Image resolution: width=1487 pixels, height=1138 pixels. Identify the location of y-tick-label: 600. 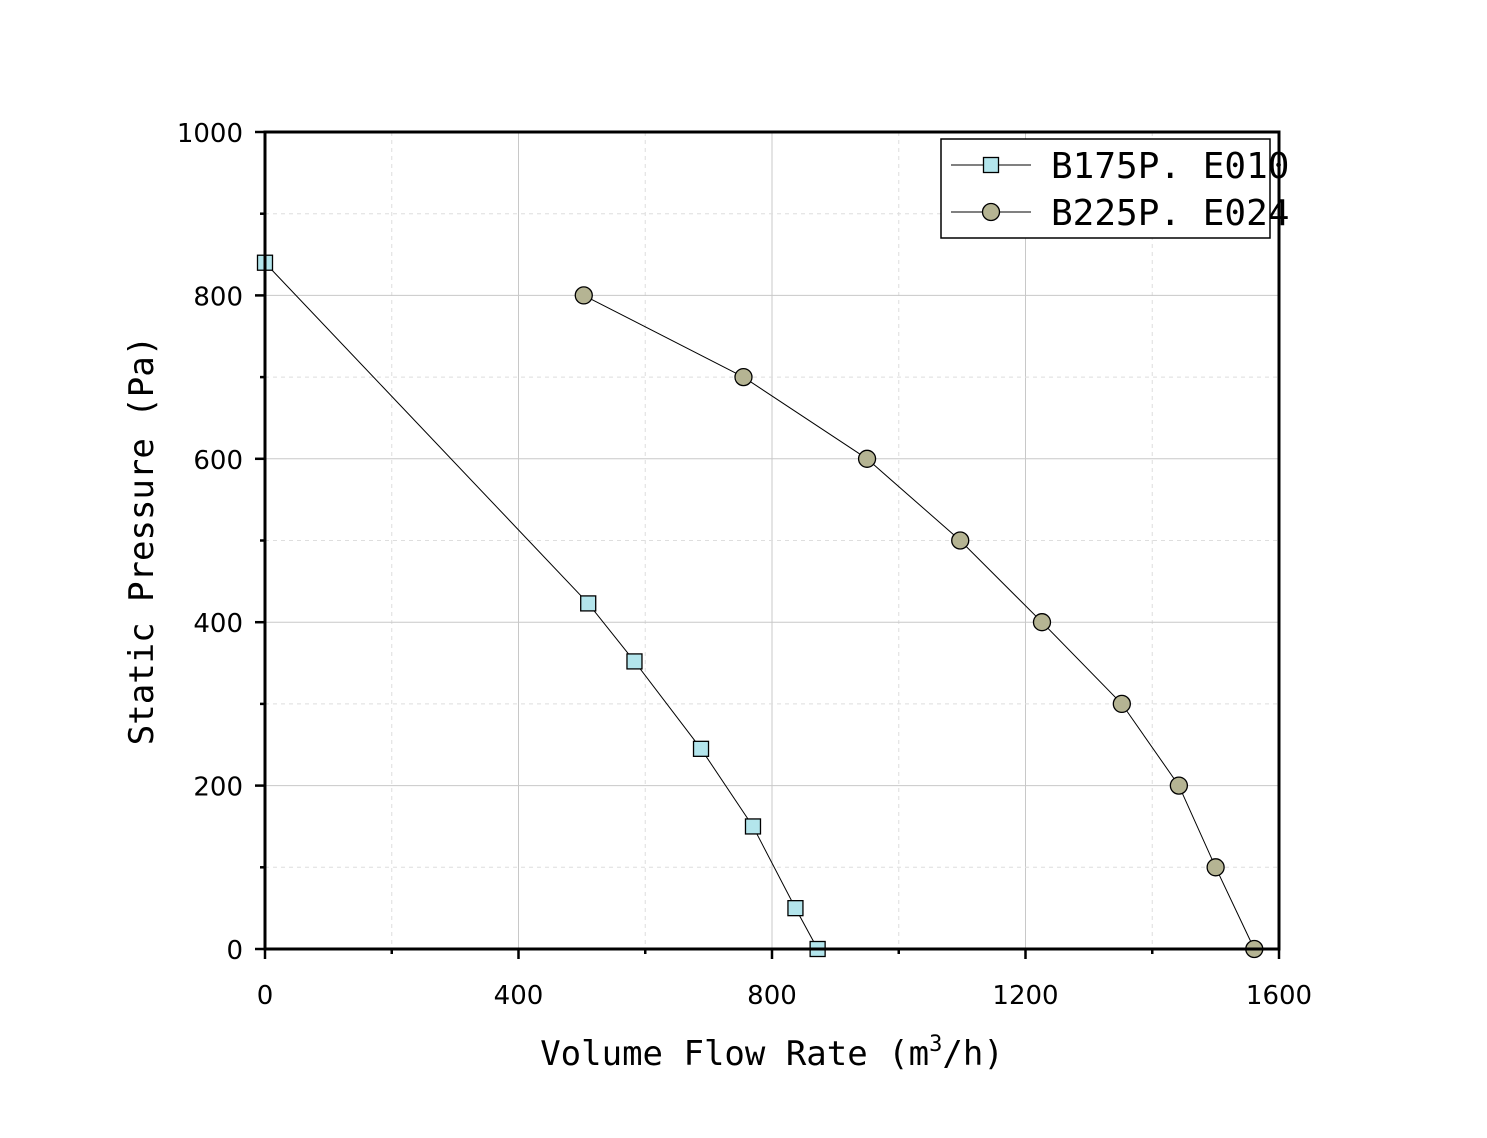
(218, 461).